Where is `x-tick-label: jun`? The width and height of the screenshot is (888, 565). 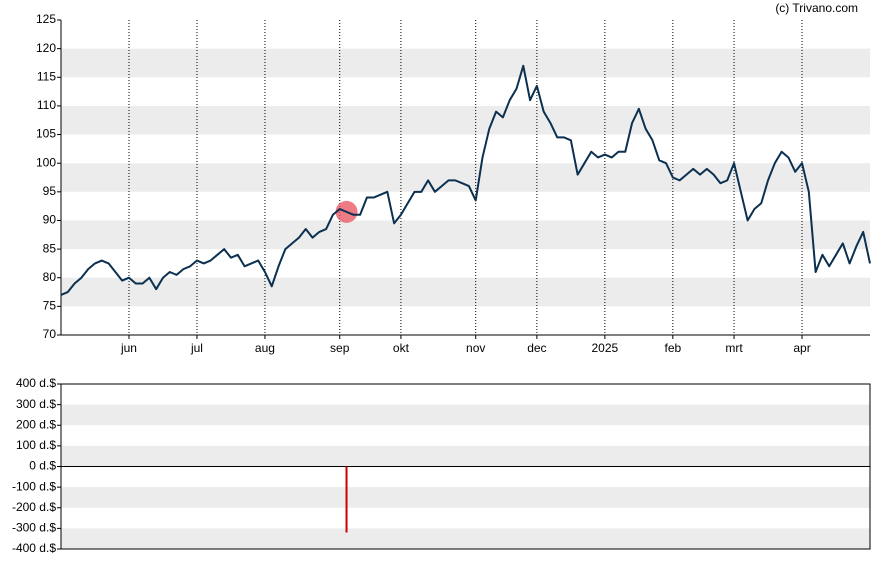 x-tick-label: jun is located at coordinates (128, 348).